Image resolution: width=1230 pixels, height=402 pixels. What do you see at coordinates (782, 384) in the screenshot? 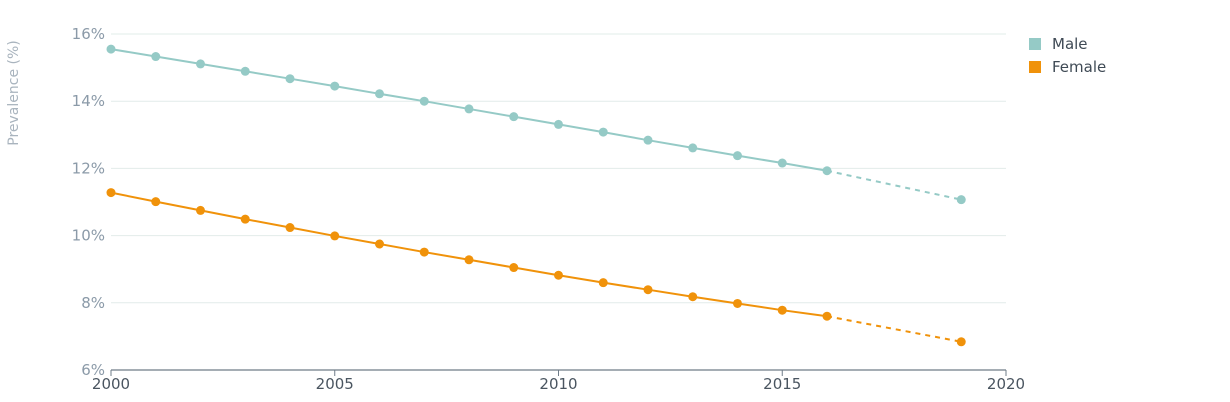
I see `x-tick-label: 2015` at bounding box center [782, 384].